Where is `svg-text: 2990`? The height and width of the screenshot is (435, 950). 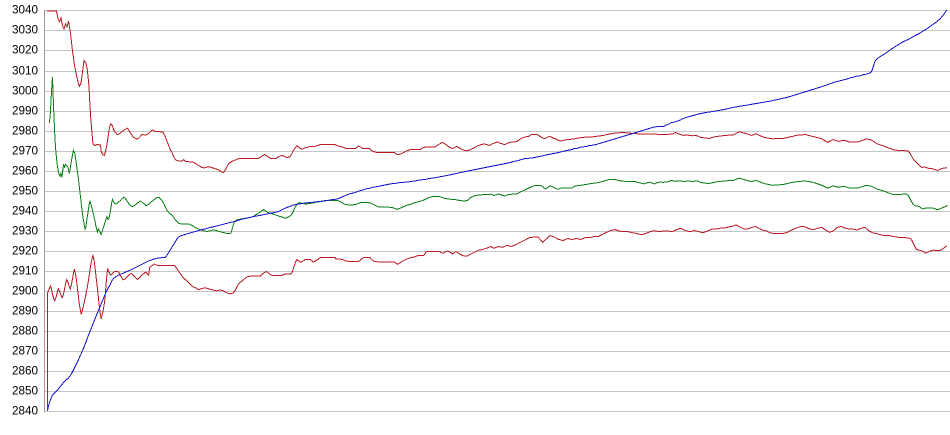
svg-text: 2990 is located at coordinates (25, 110).